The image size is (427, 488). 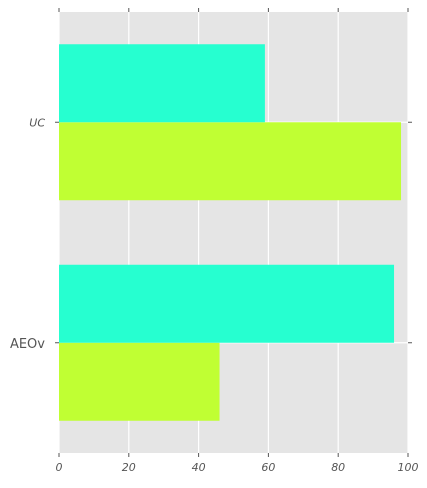 I want to click on x-tick-label: 0, so click(x=59, y=467).